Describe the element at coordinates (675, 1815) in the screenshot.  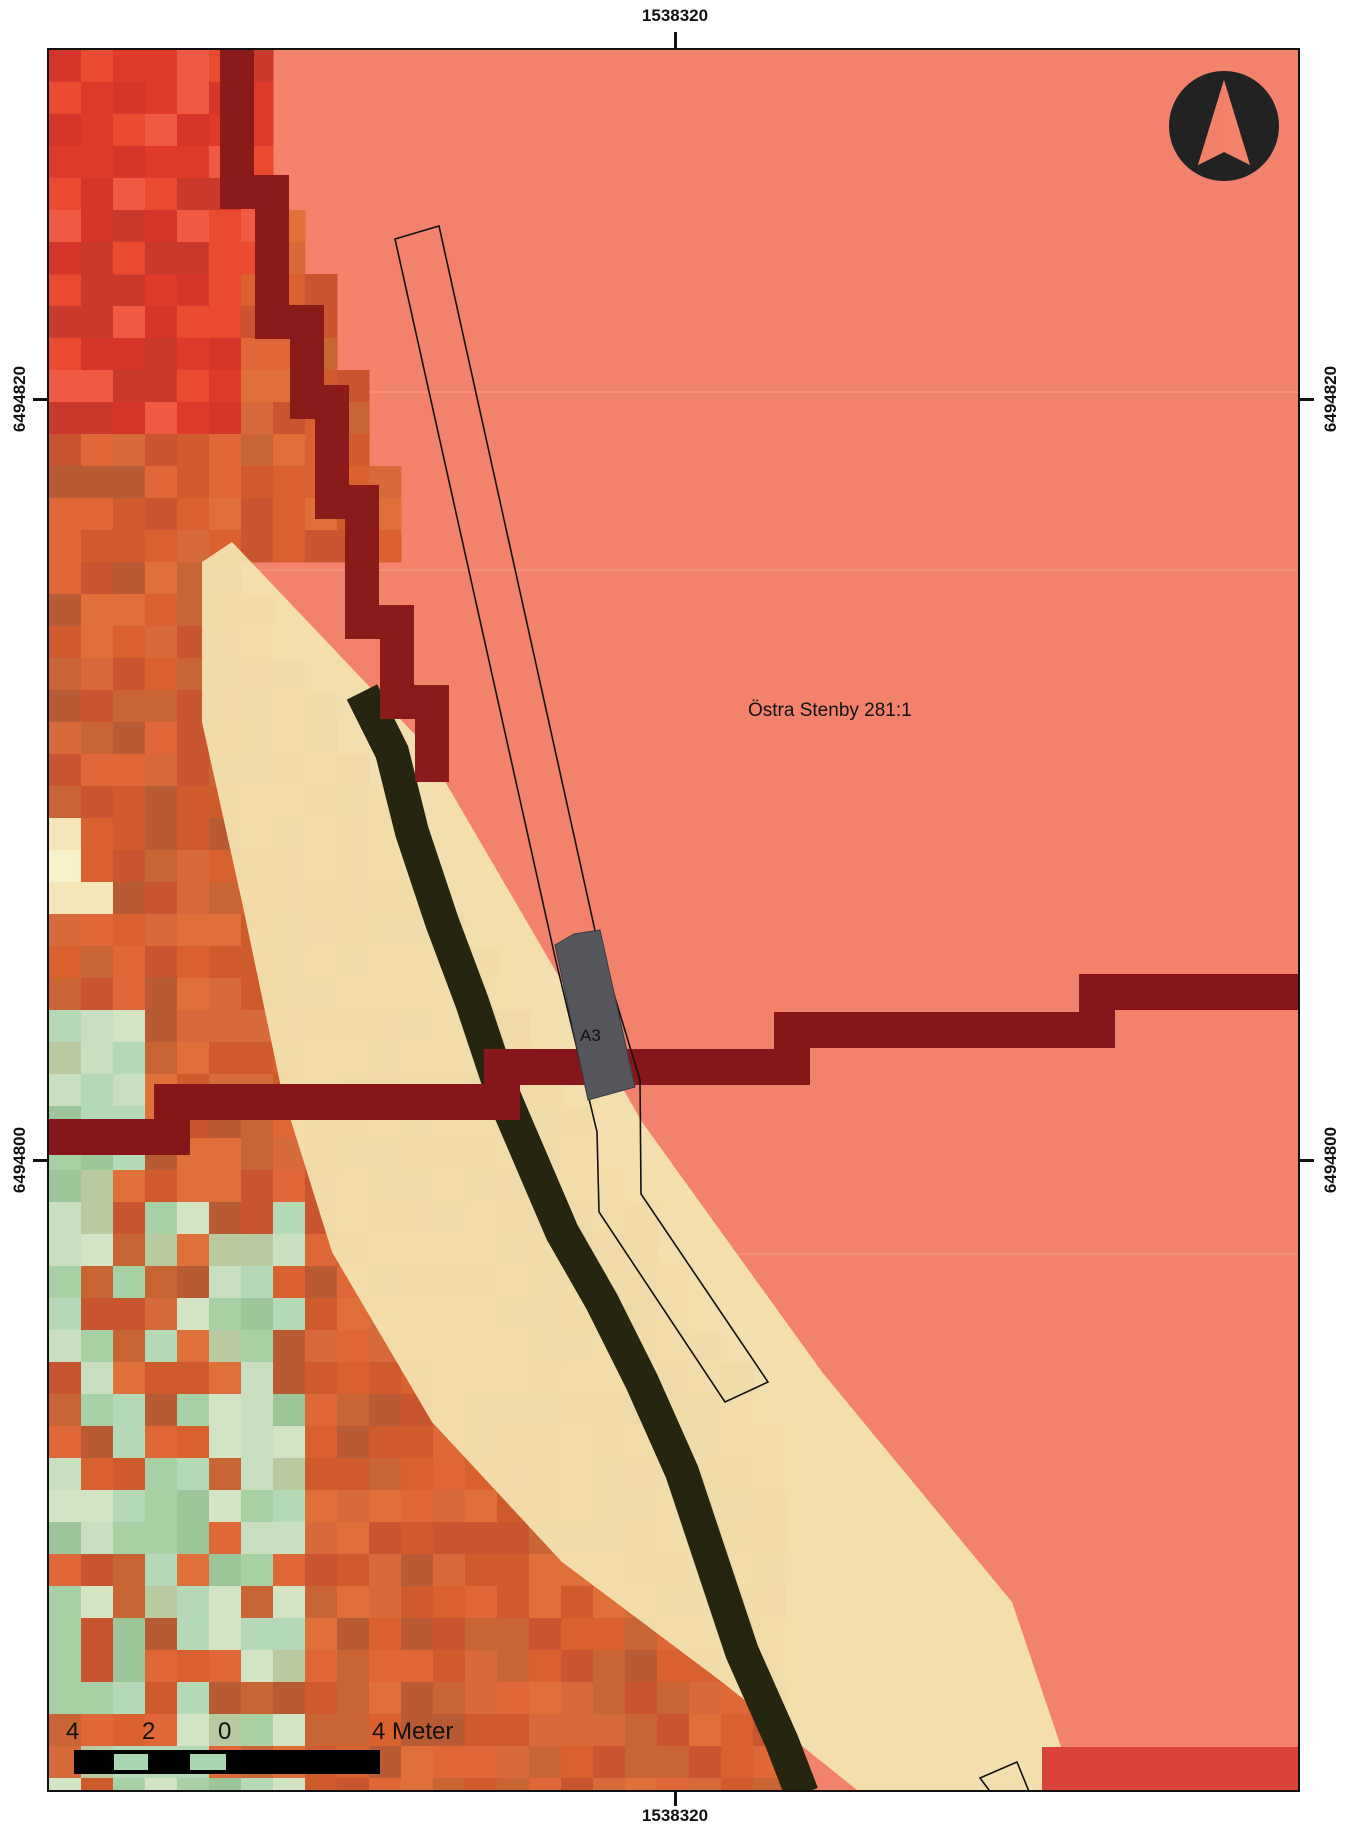
I see `x-coordinate-bottom: 1538320` at that location.